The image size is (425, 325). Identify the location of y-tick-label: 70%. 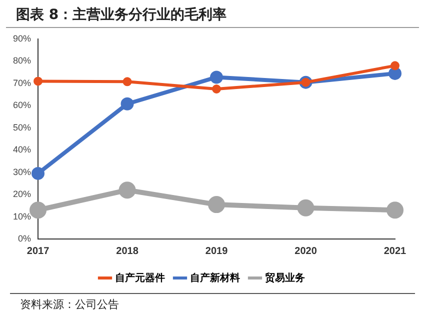
(22, 83).